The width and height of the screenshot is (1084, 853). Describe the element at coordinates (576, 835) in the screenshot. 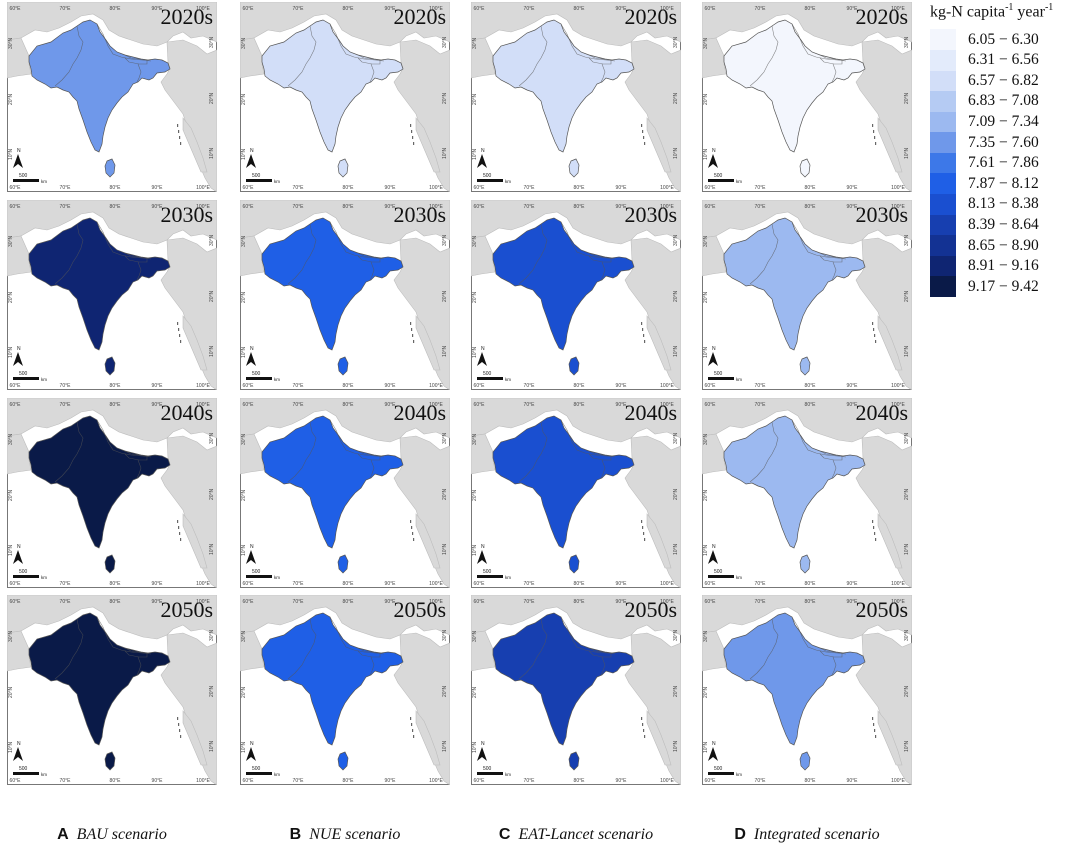

I see `scenario-caption: C EAT-Lancet scenario` at that location.